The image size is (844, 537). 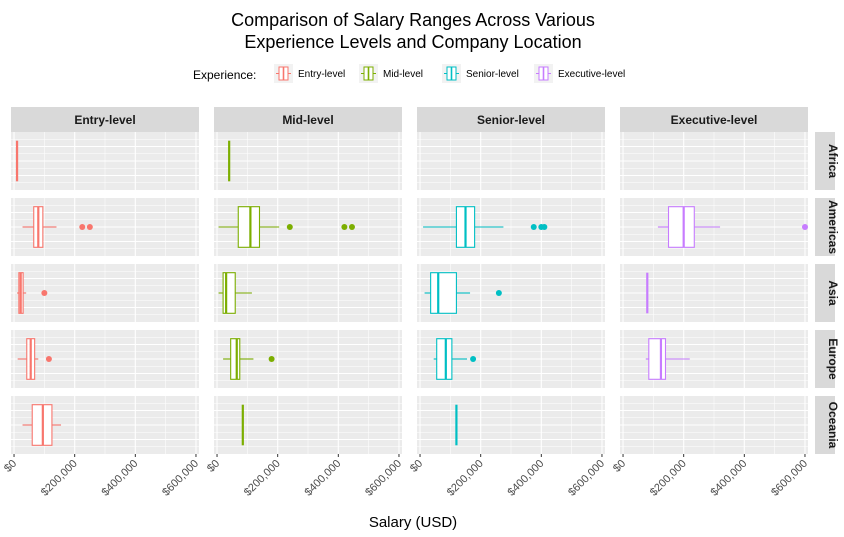 I want to click on legend-item-senior-level: Senior-level, so click(x=480, y=73).